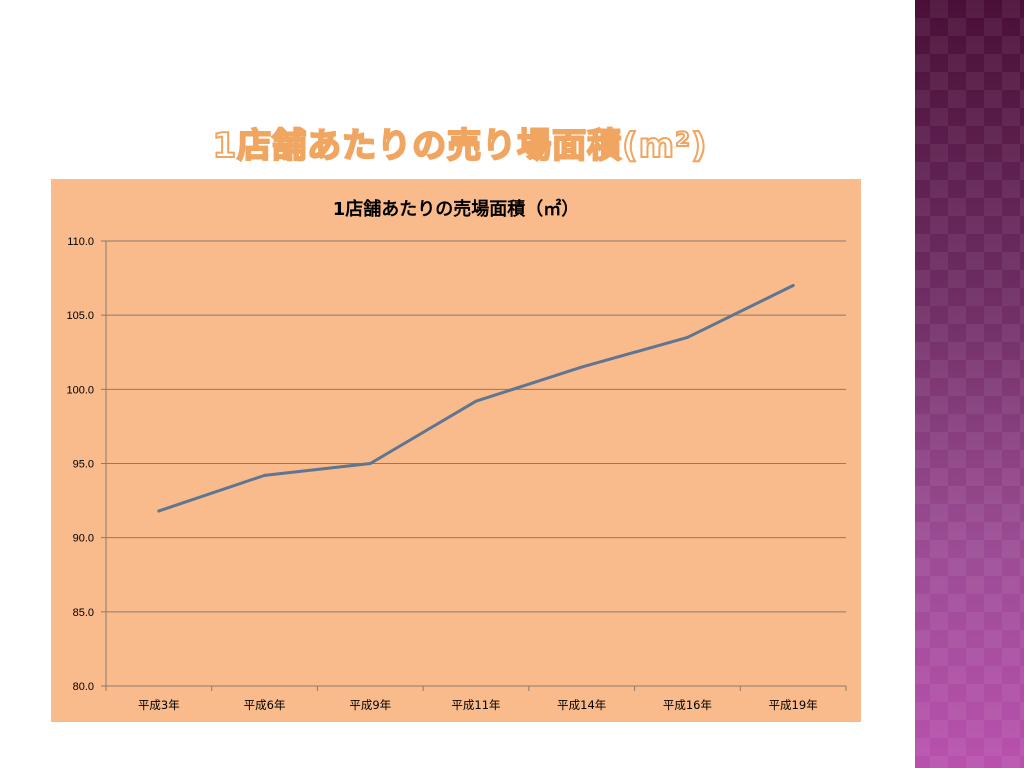 This screenshot has height=768, width=1024. What do you see at coordinates (159, 705) in the screenshot?
I see `x-tick-label: 平成3年` at bounding box center [159, 705].